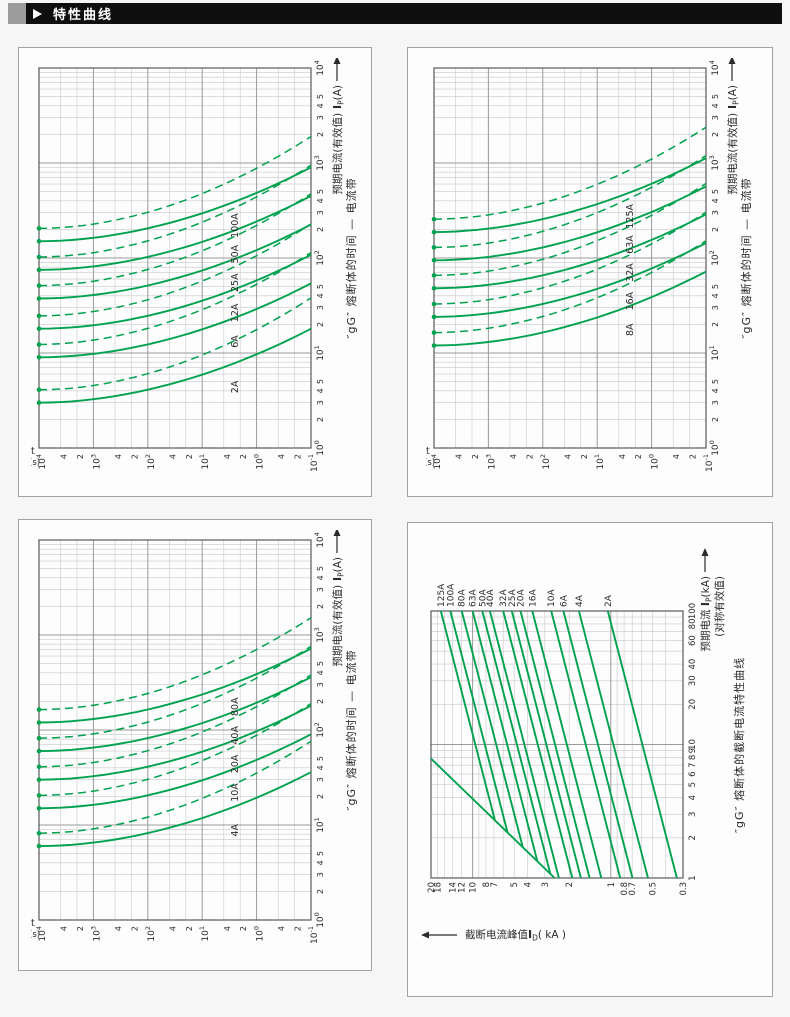  Describe the element at coordinates (83, 15) in the screenshot. I see `section-title: 特性曲线` at that location.